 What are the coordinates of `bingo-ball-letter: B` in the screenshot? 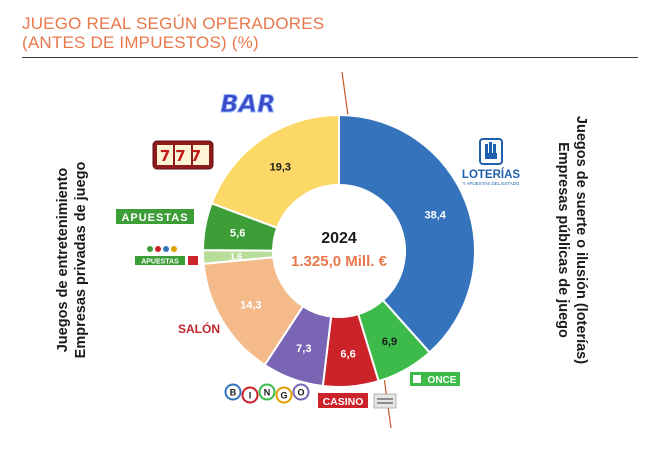 It's located at (233, 393).